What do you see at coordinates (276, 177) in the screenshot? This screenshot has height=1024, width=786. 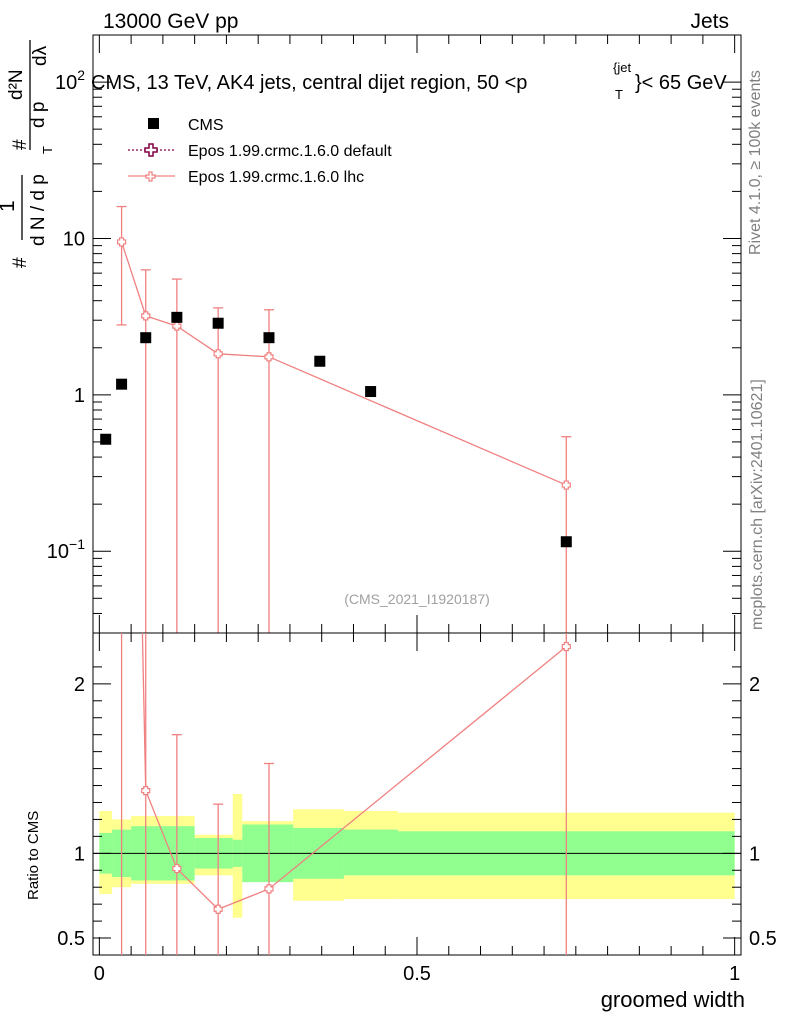 I see `legend-lhc-label: Epos 1.99.crmc.1.6.0 lhc` at bounding box center [276, 177].